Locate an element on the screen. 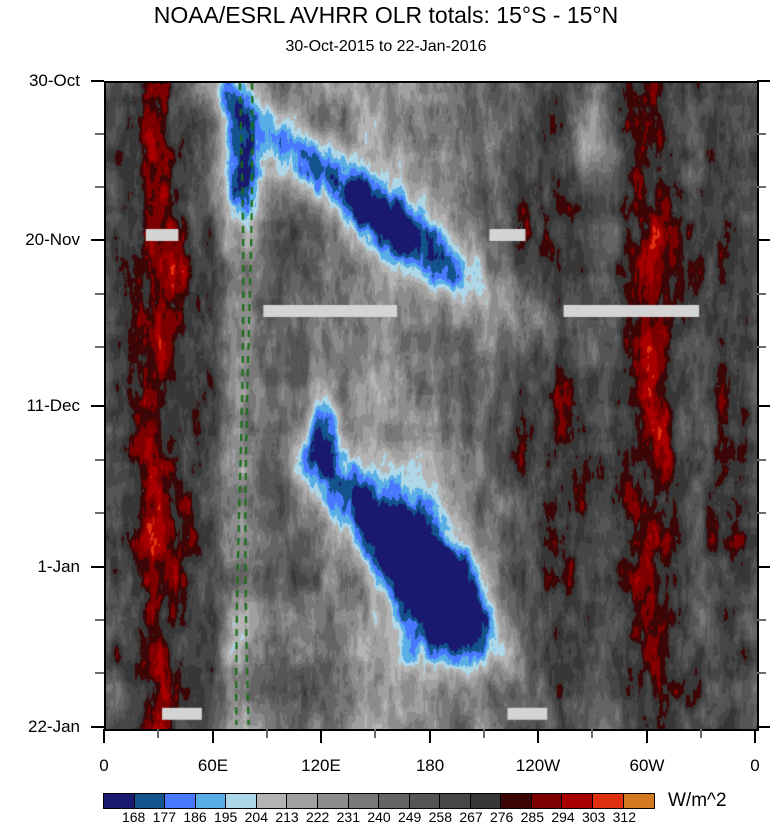 This screenshot has height=830, width=772. colorbar-tick: 249 is located at coordinates (409, 817).